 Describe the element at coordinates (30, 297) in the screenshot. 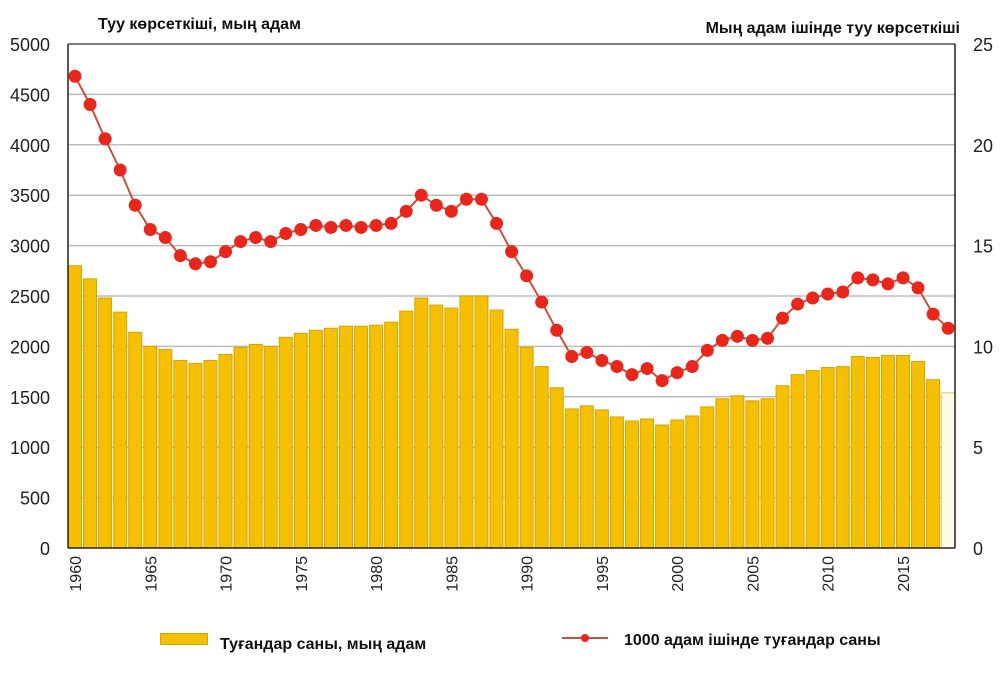

I see `y-left-tick-label: 2500` at that location.